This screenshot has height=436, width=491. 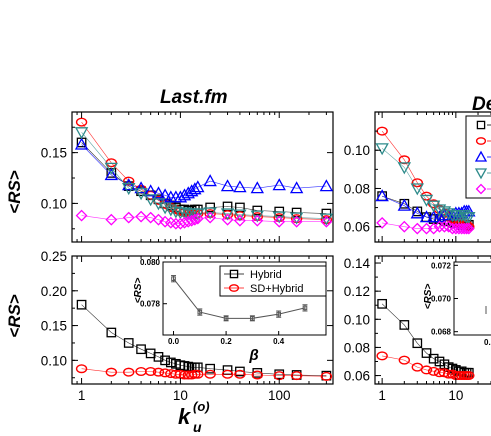 I want to click on x-tick-label: 1, so click(x=82, y=395).